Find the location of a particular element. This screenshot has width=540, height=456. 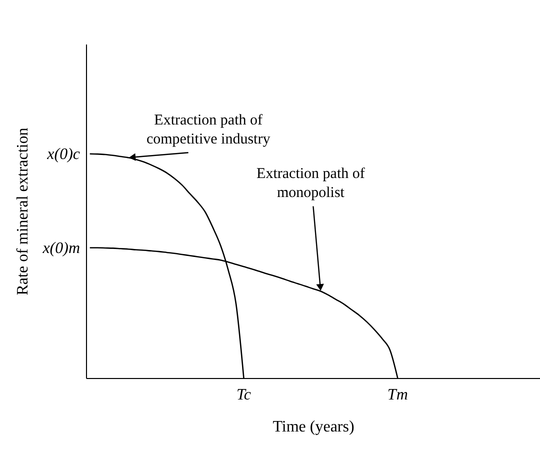

x-tick-label: Tm is located at coordinates (397, 395).